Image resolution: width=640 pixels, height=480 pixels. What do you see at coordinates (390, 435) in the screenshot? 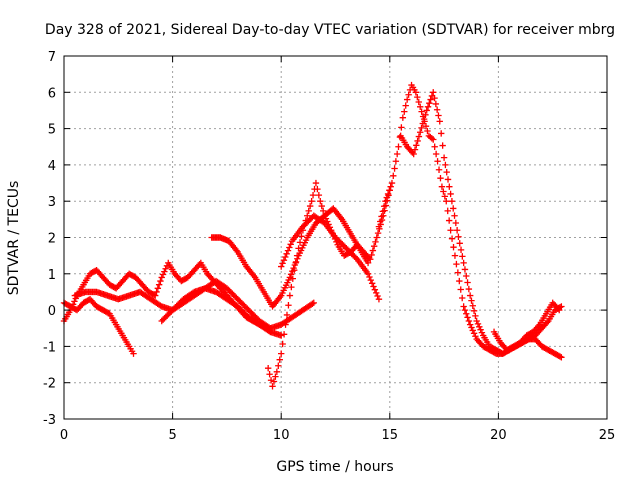
I see `x-tick-label: 15` at bounding box center [390, 435].